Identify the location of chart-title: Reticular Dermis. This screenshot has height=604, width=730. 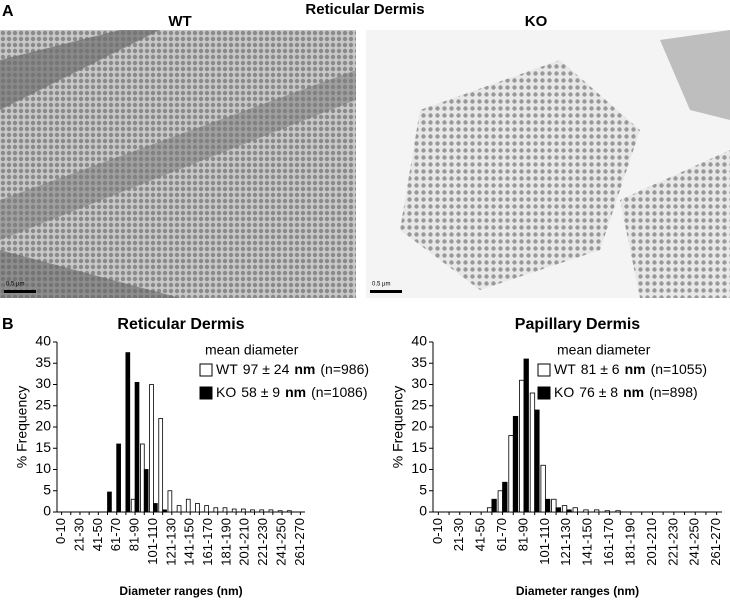
(180, 324).